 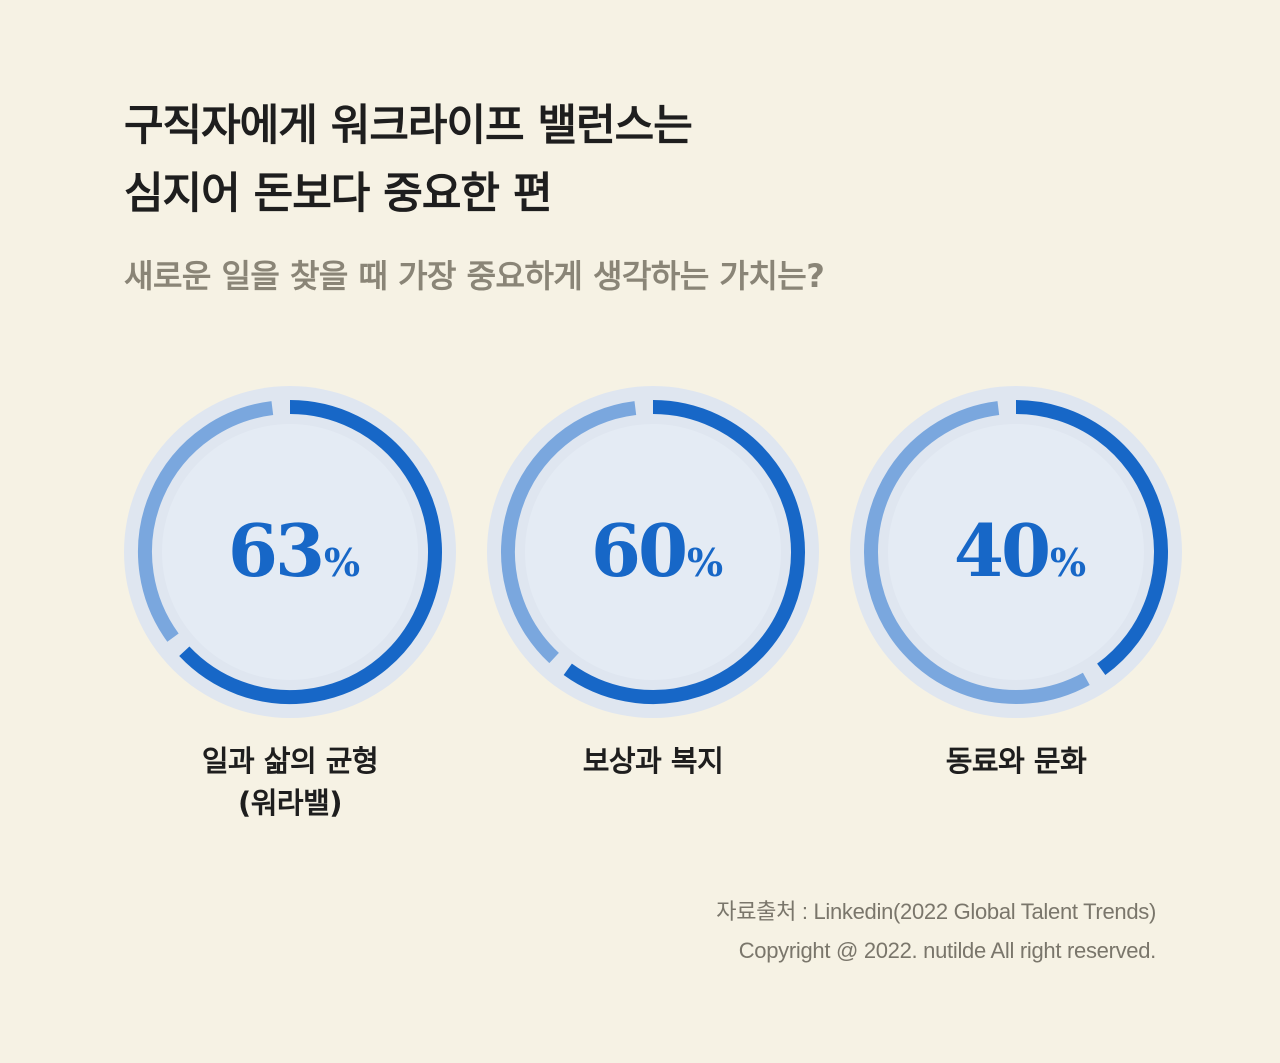 I want to click on donut-1: 63%, so click(x=290, y=552).